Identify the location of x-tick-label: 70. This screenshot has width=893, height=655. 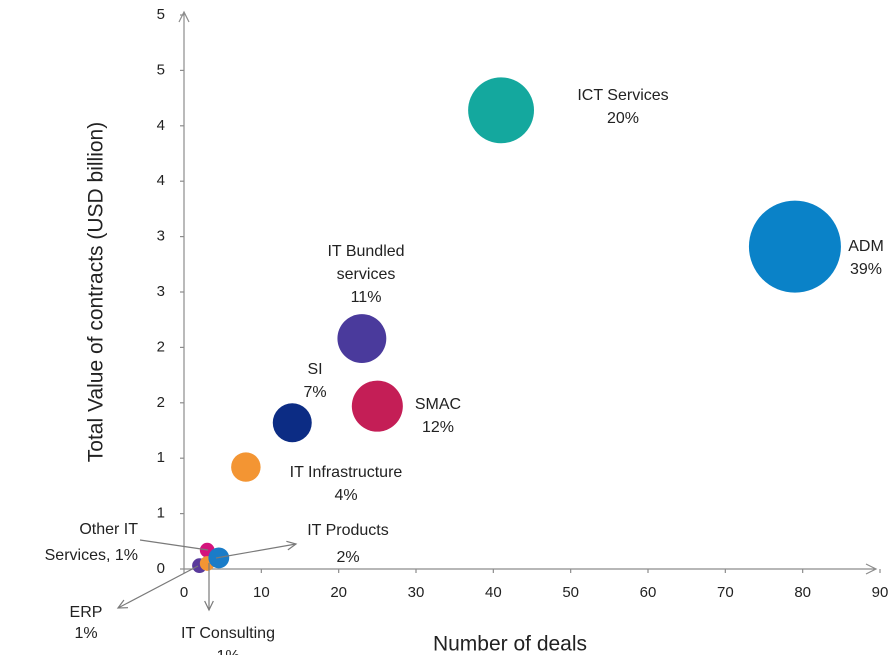
(725, 592).